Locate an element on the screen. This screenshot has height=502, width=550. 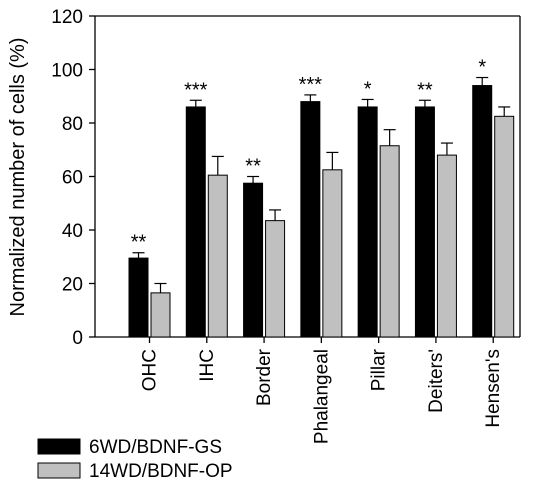
category-label: Deiters' is located at coordinates (436, 381).